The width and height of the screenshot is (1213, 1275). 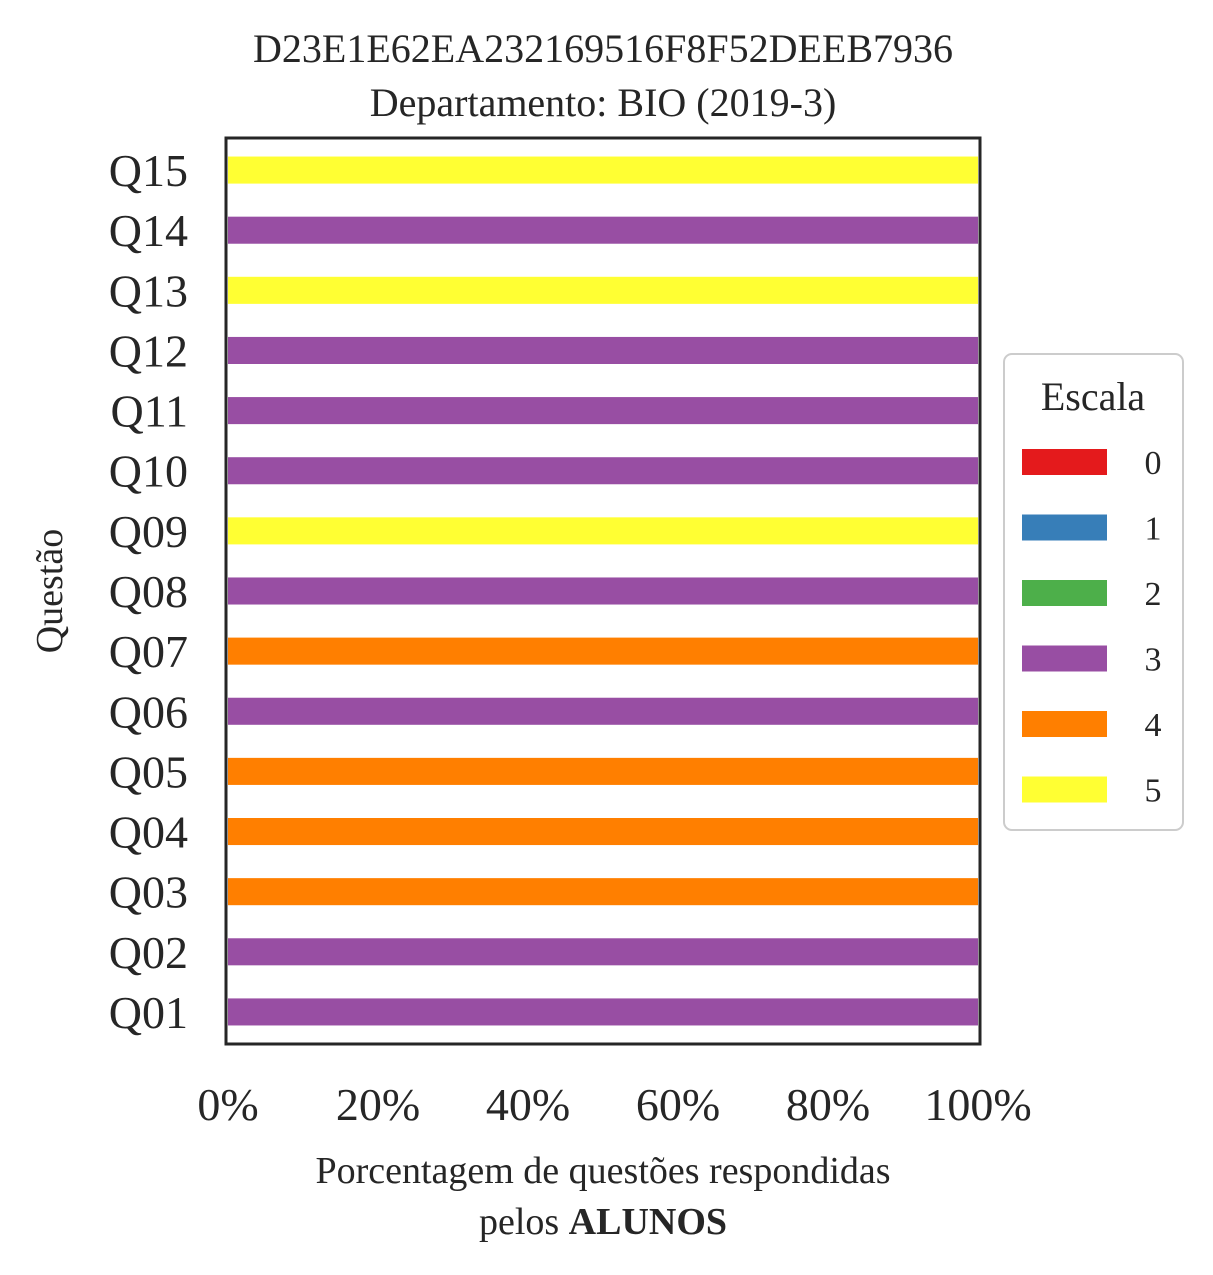 I want to click on legend-label-4: 4, so click(x=1153, y=725).